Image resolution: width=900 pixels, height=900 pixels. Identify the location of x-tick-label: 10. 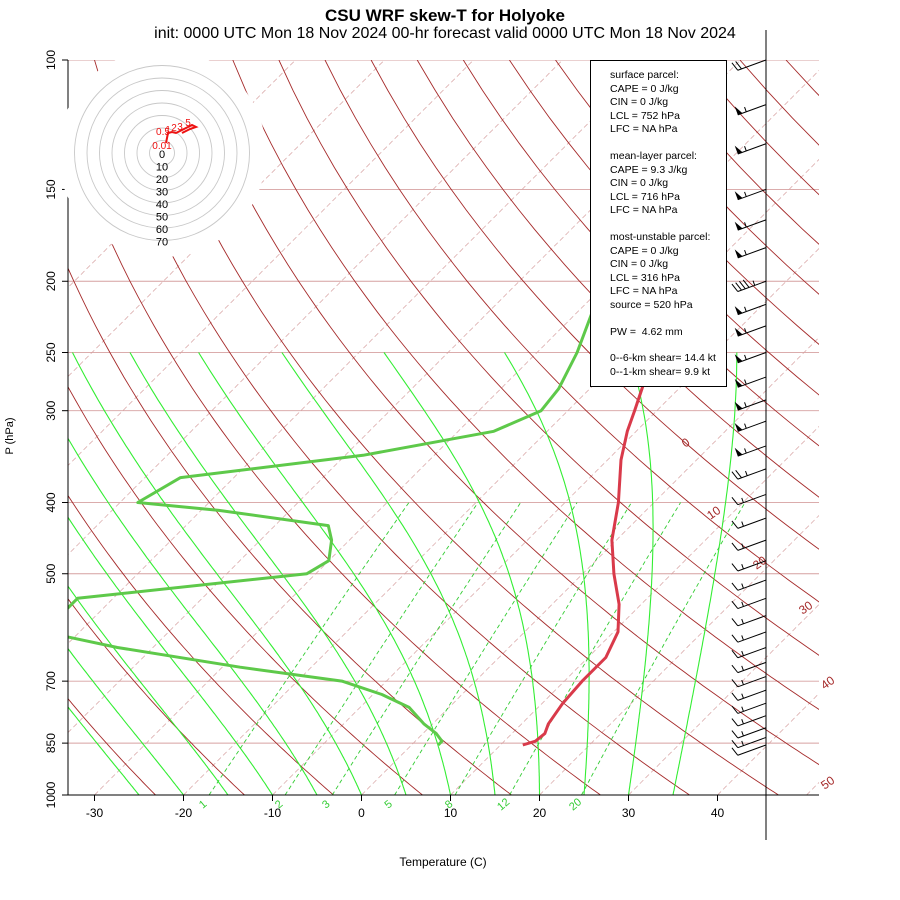
(451, 813).